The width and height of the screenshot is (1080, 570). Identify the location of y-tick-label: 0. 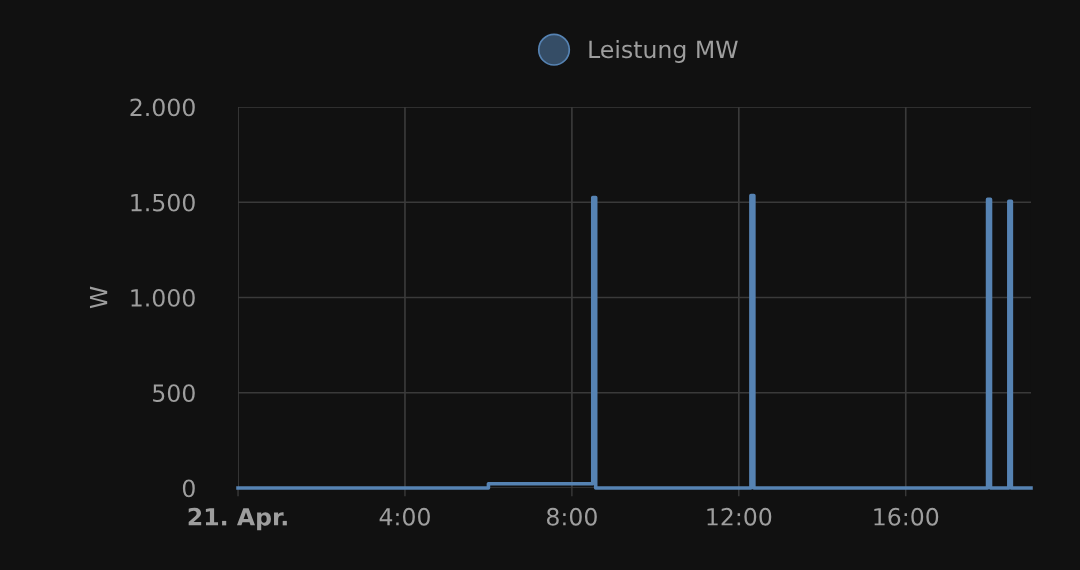
(188, 488).